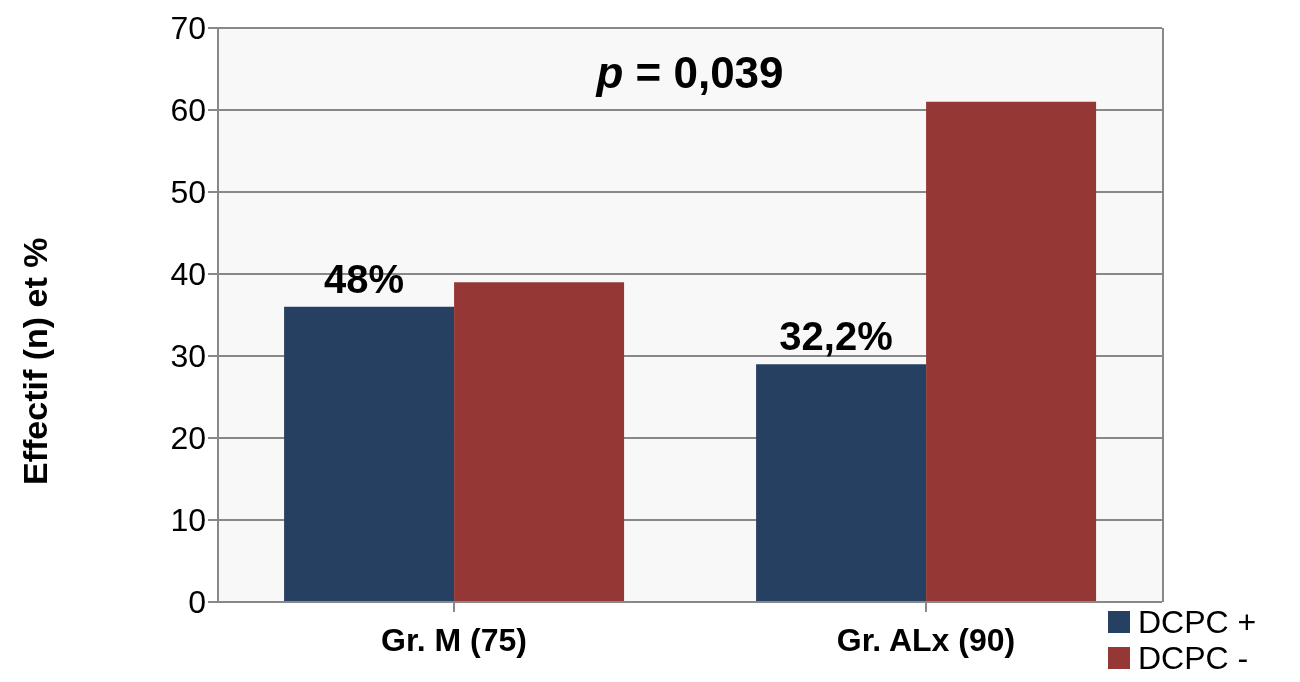  What do you see at coordinates (364, 278) in the screenshot?
I see `annotation: 48%` at bounding box center [364, 278].